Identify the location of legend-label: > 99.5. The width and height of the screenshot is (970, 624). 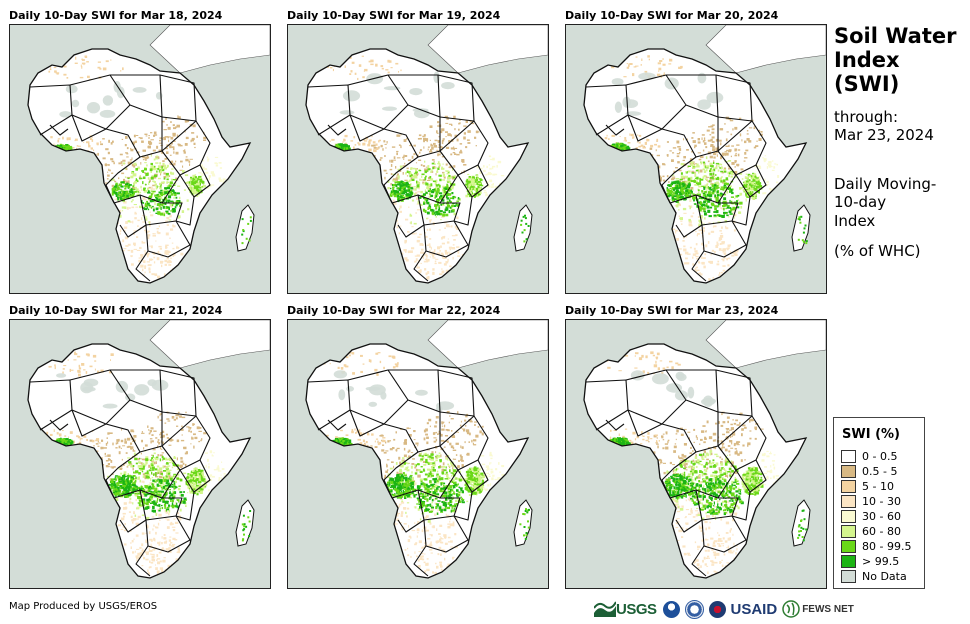
(881, 561).